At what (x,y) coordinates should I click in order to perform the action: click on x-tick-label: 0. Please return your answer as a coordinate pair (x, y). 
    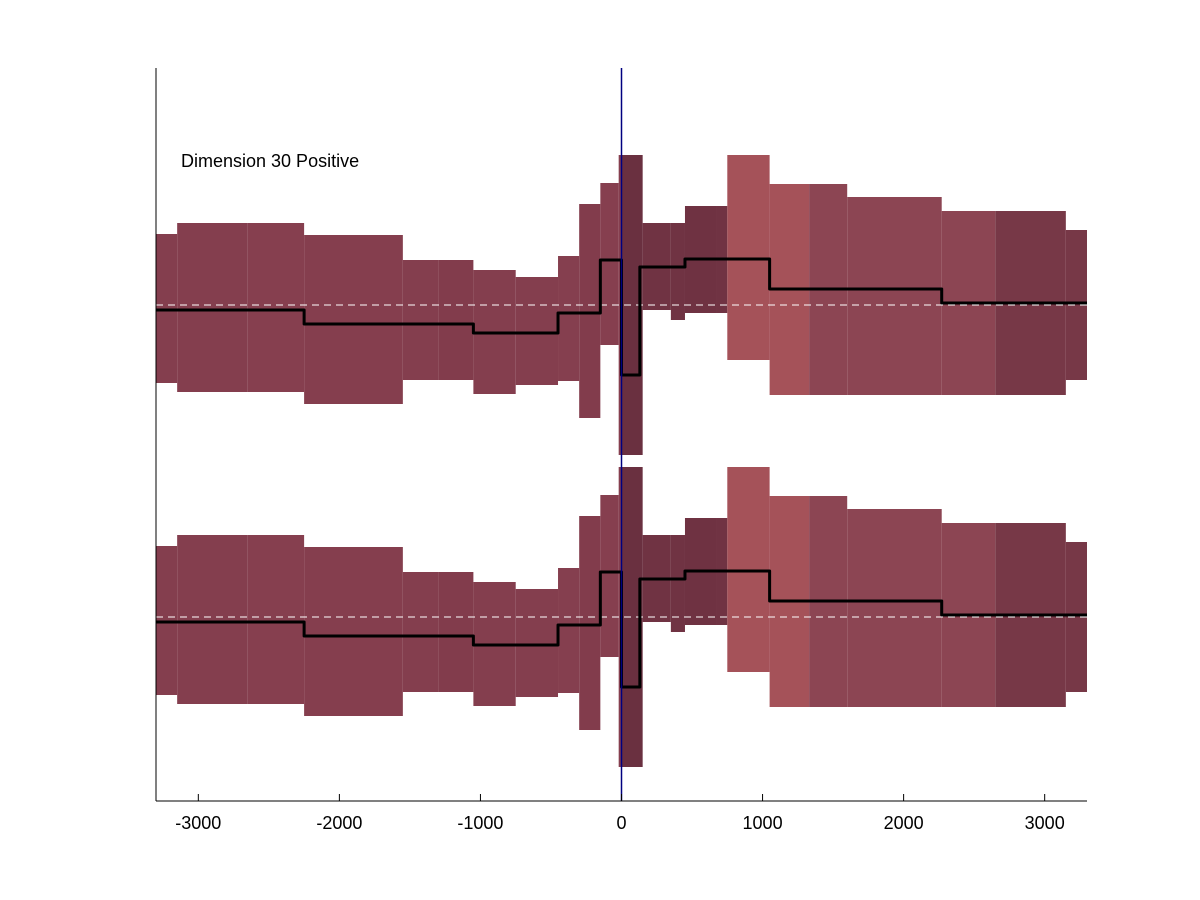
    Looking at the image, I should click on (621, 823).